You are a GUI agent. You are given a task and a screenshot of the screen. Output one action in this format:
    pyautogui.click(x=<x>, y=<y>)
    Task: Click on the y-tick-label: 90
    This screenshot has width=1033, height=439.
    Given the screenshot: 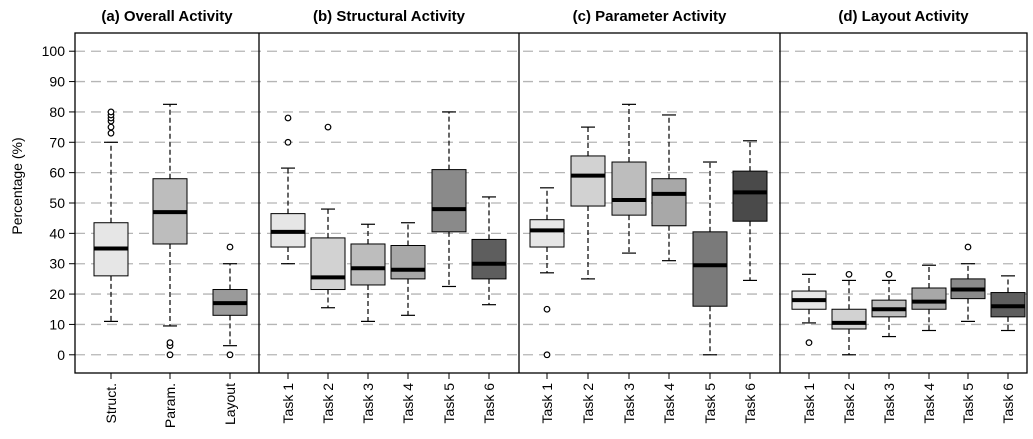 What is the action you would take?
    pyautogui.click(x=57, y=82)
    